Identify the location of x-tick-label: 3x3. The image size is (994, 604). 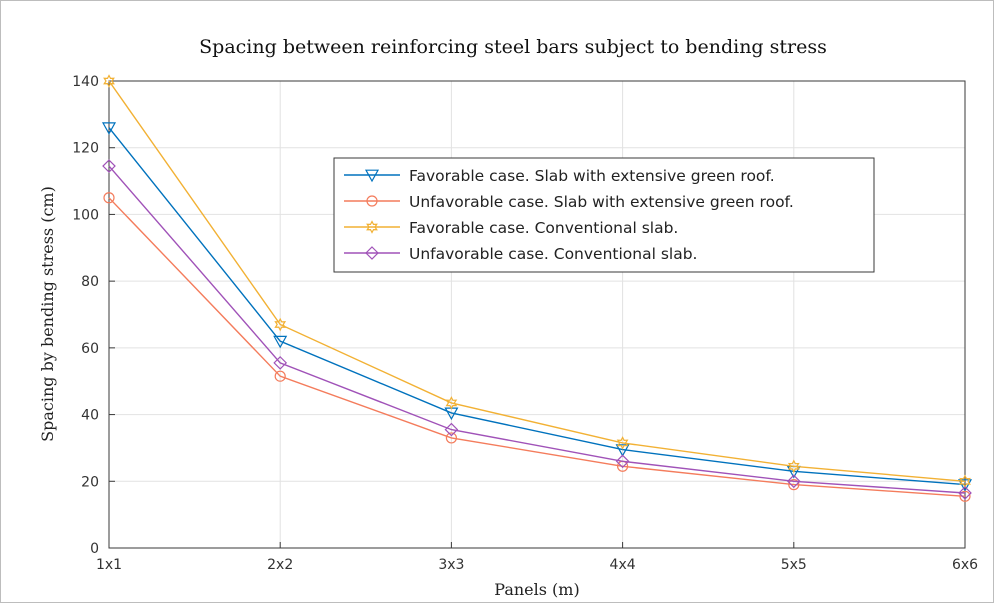
(451, 565).